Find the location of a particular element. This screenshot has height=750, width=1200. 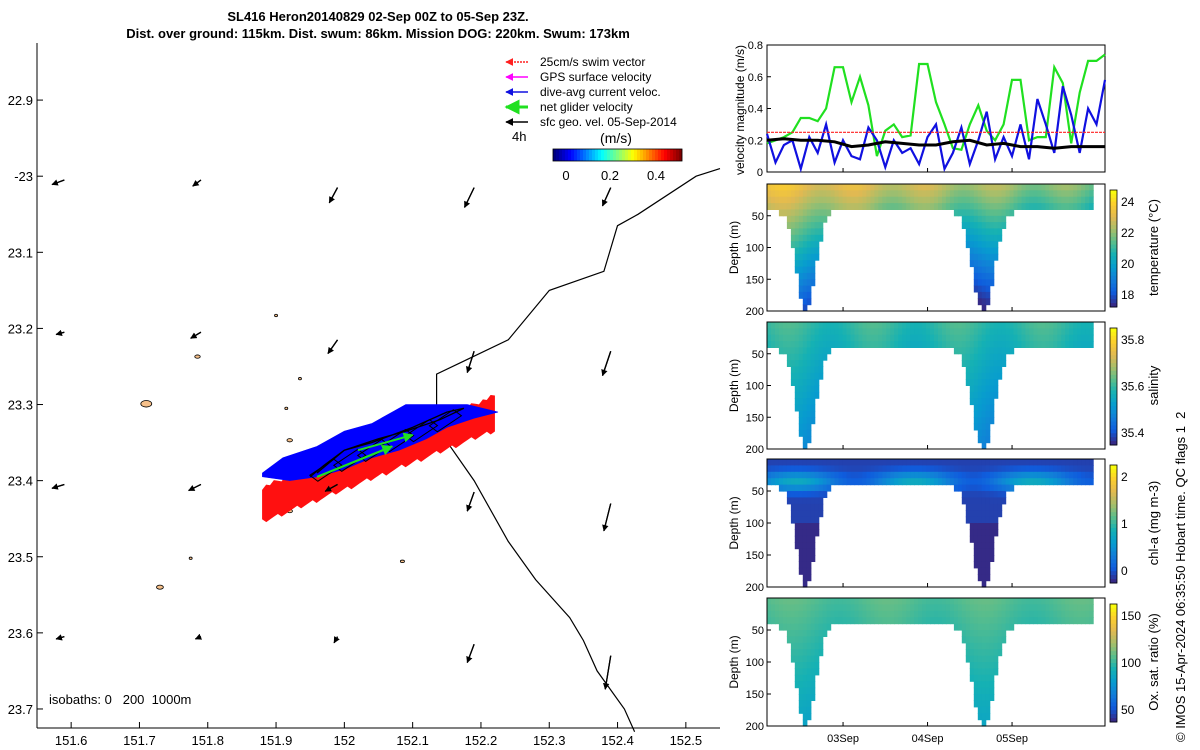

velocity-series-net is located at coordinates (936, 105).